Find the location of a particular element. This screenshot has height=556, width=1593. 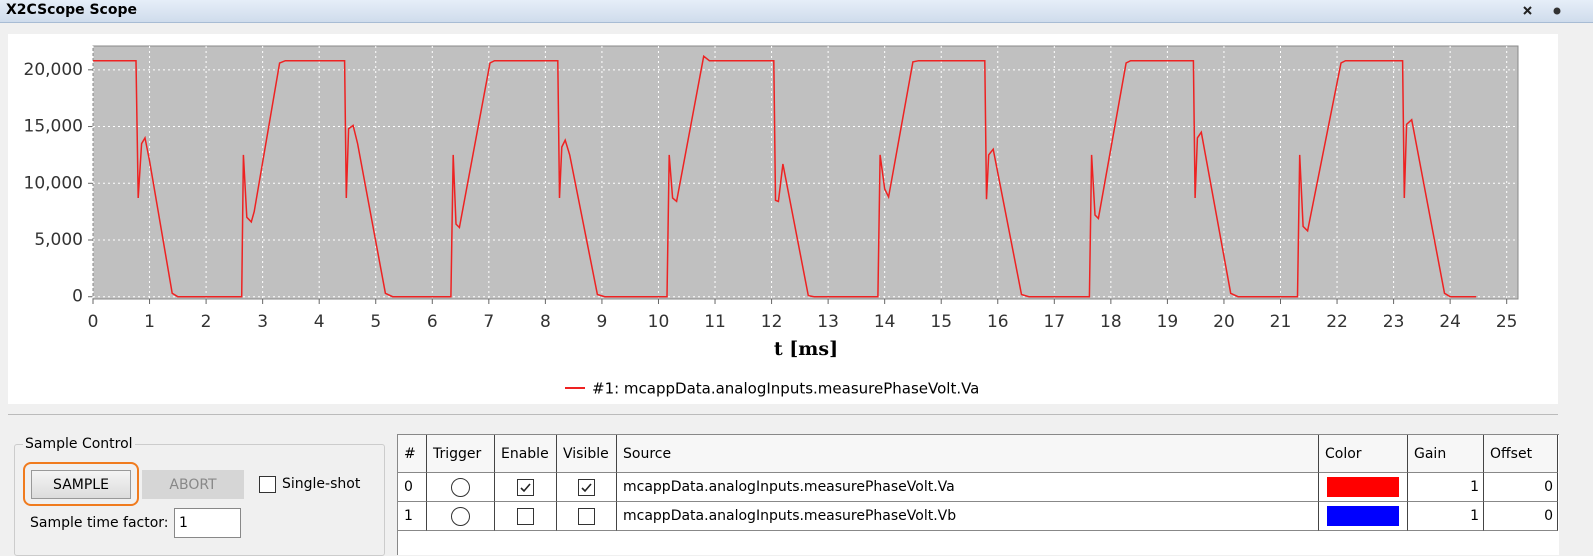

sample-button: SAMPLE is located at coordinates (81, 484).